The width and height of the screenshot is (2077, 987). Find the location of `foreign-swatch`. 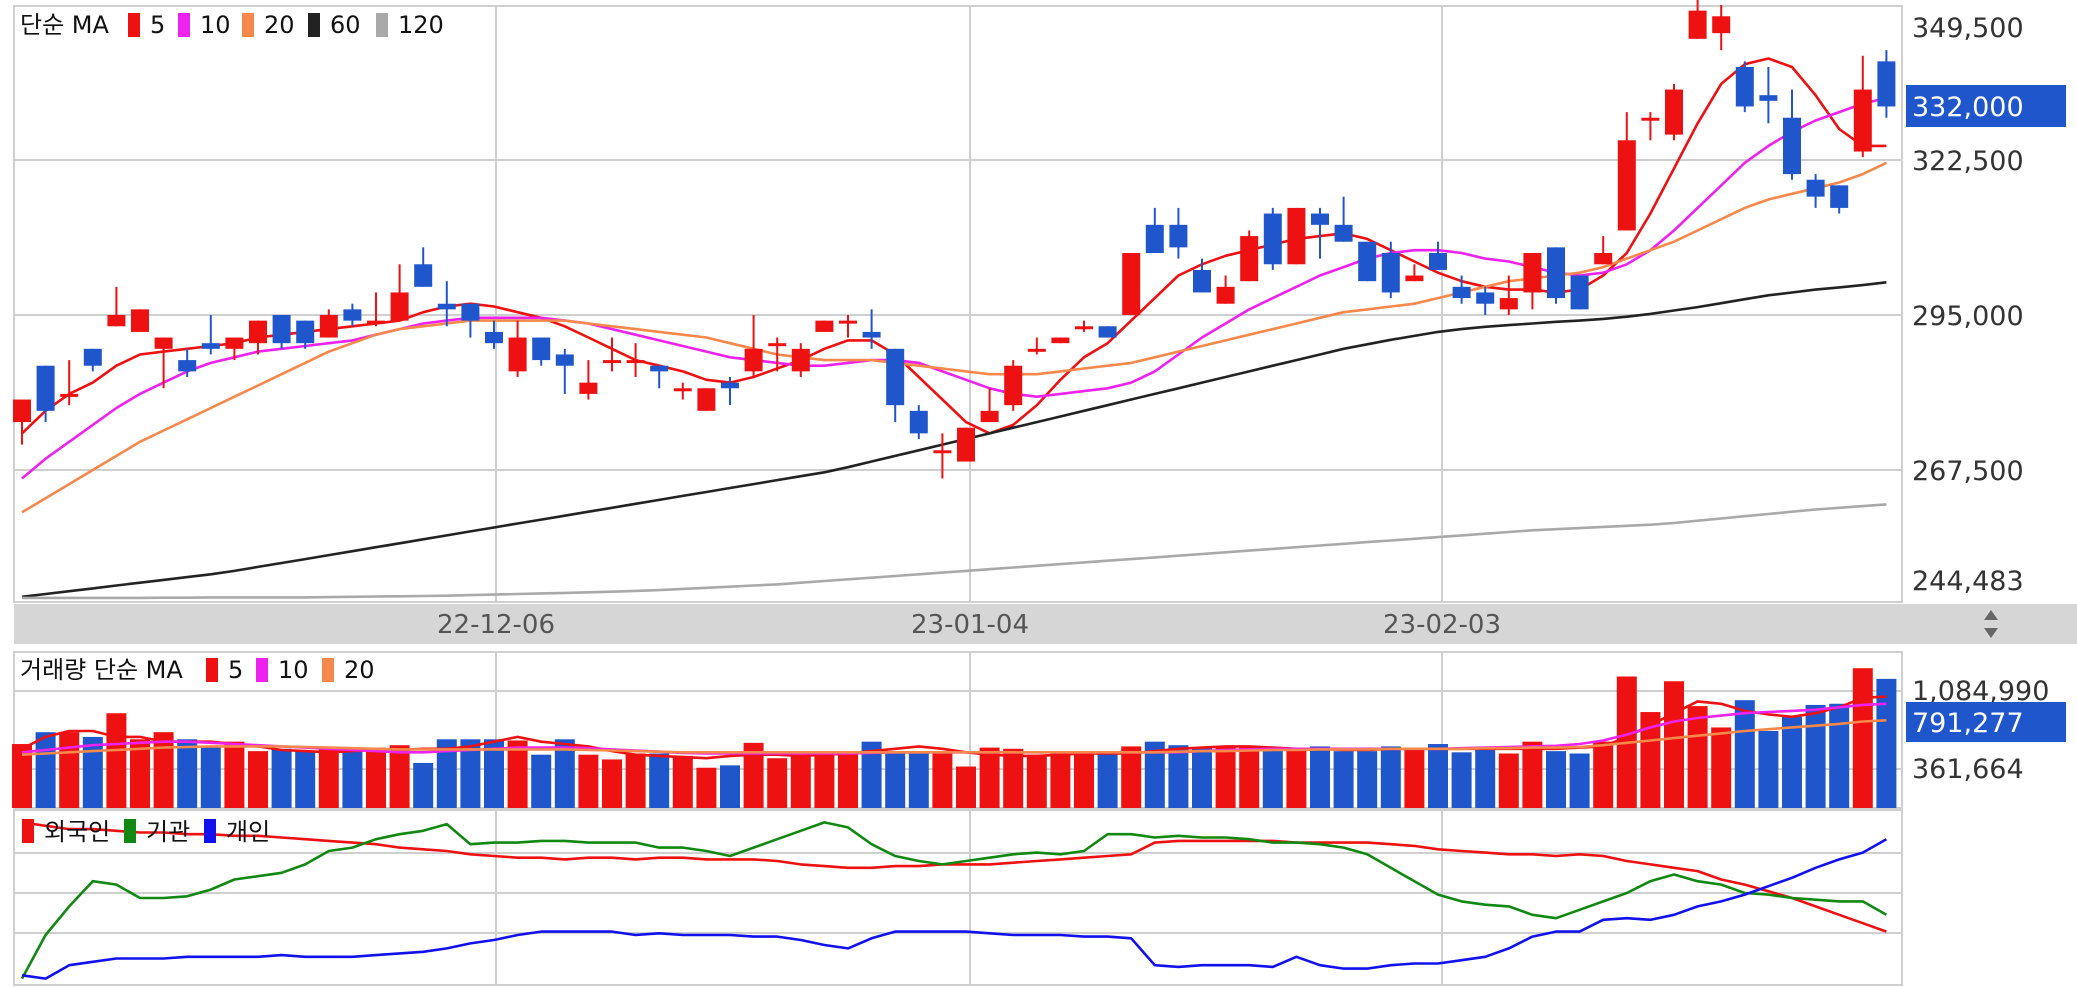

foreign-swatch is located at coordinates (28, 831).